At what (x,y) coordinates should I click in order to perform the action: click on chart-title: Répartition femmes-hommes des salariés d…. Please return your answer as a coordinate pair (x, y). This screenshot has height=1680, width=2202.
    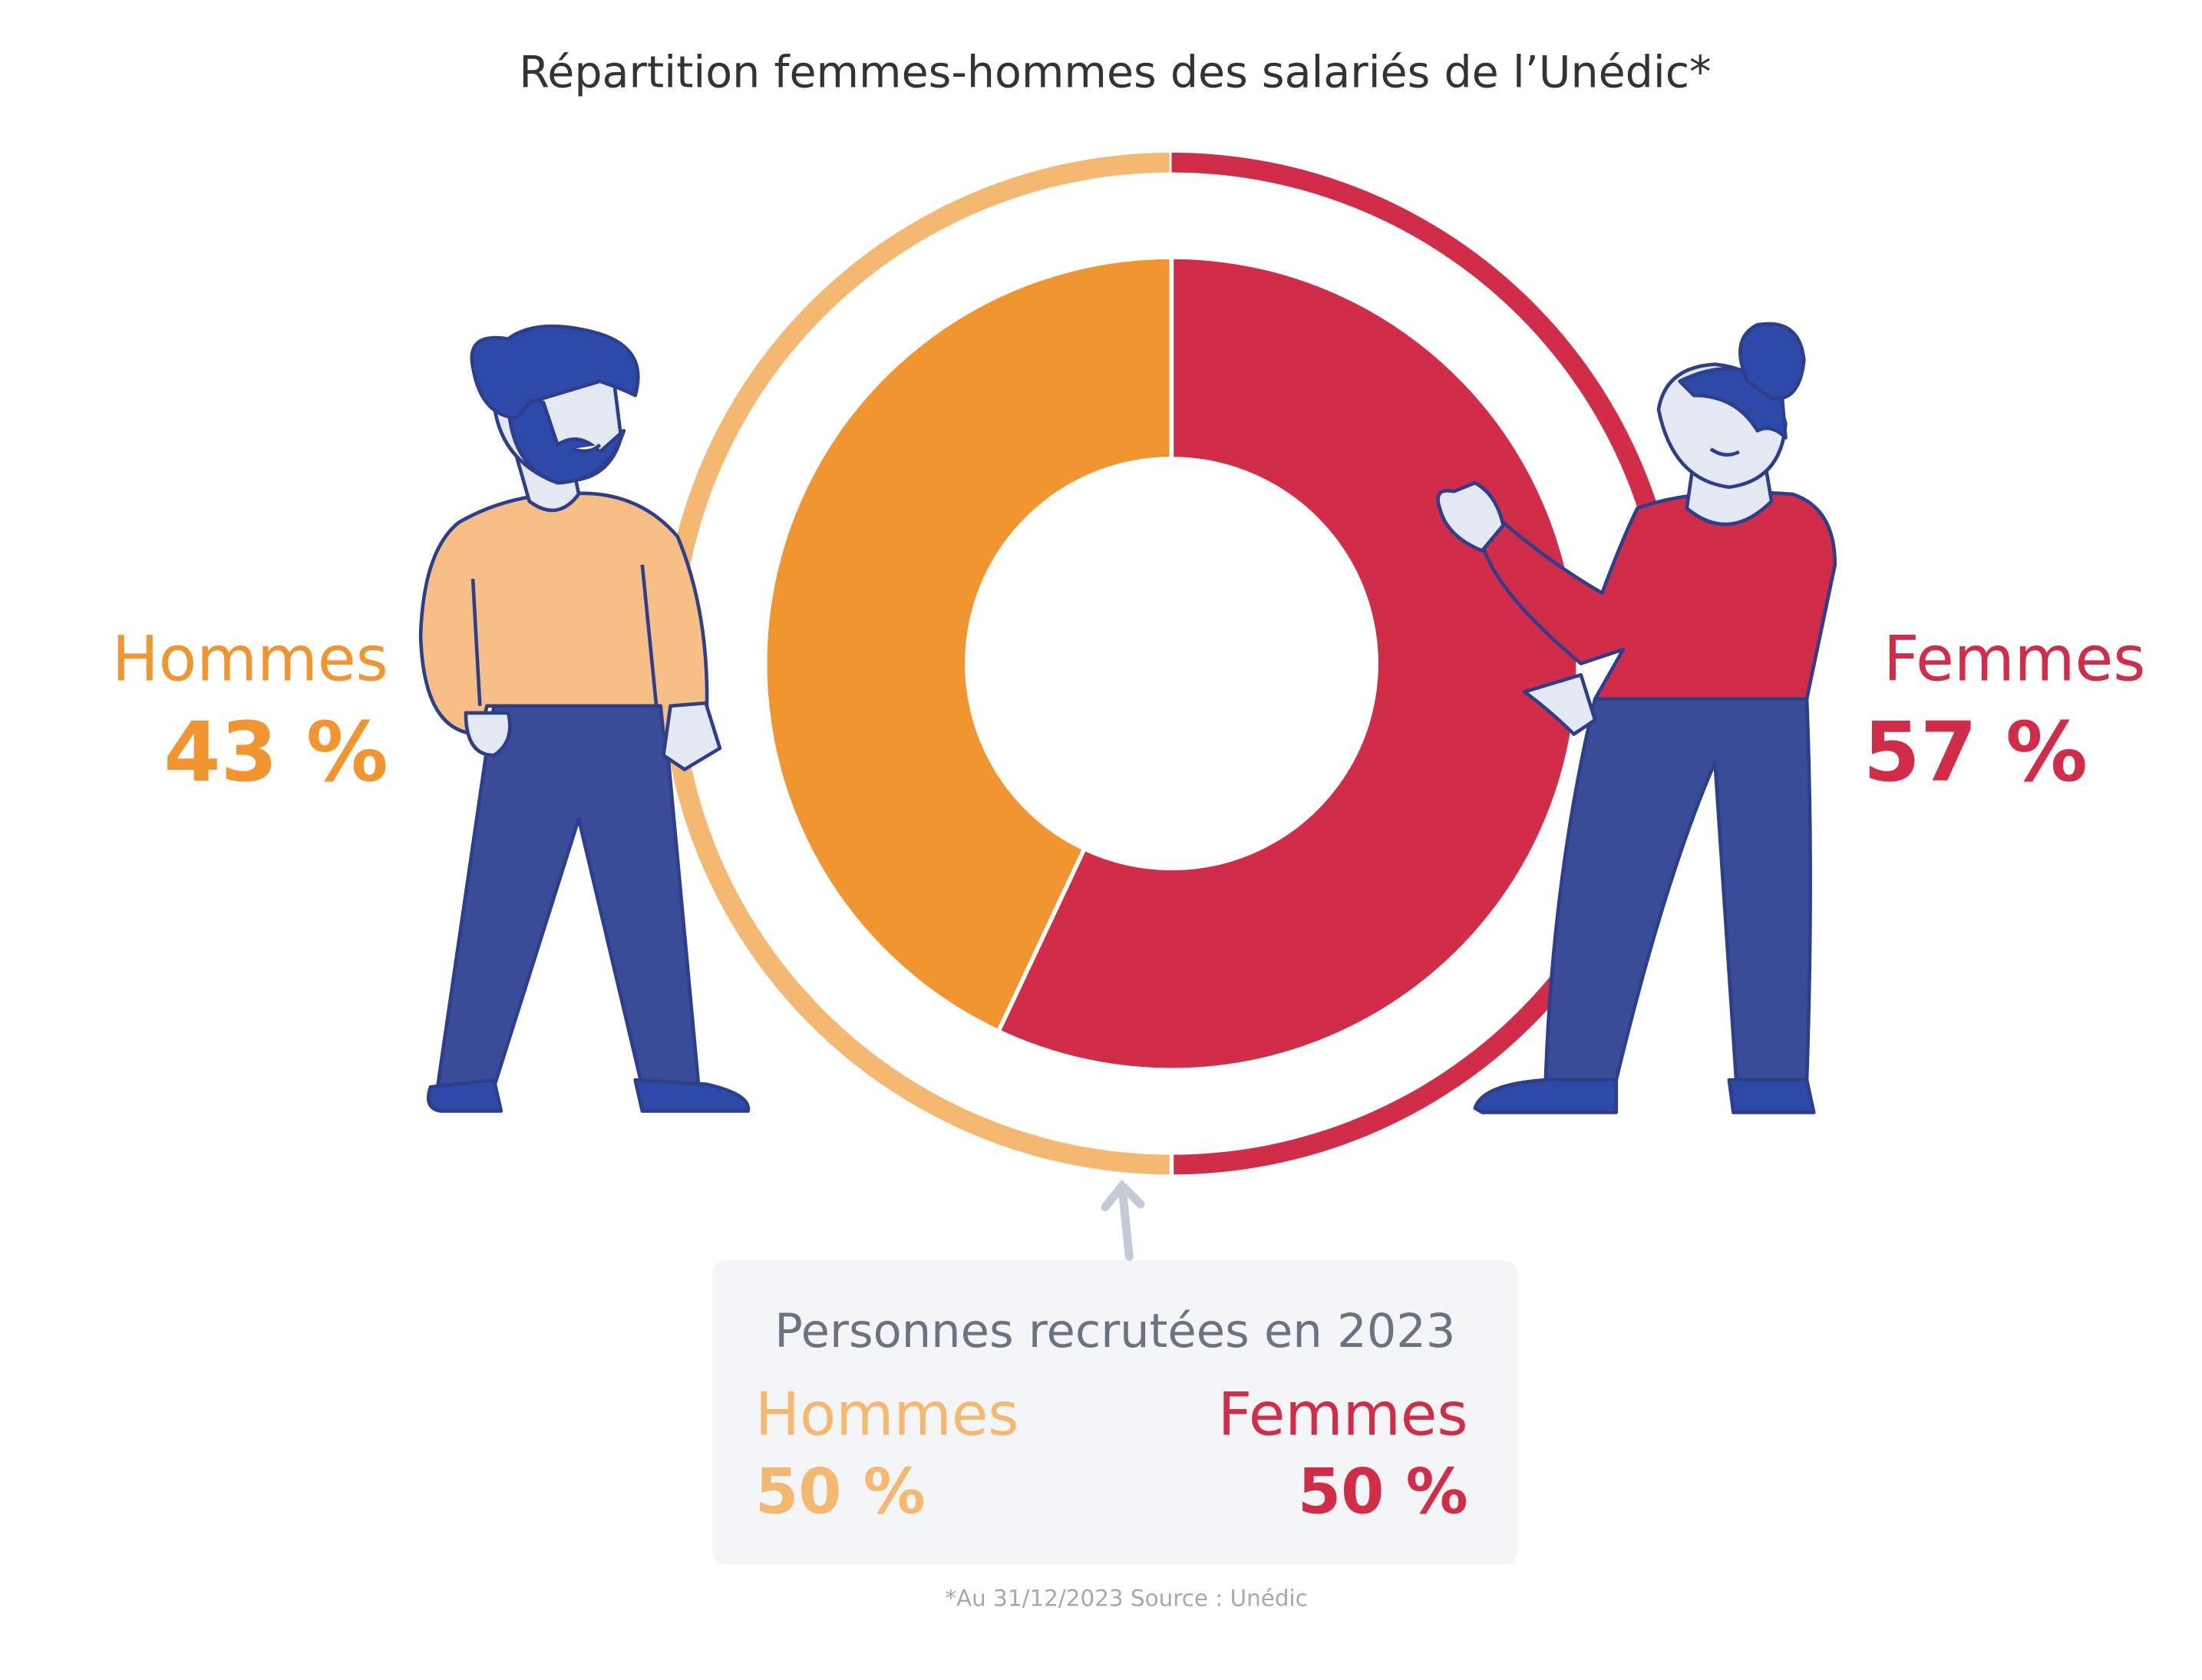
    Looking at the image, I should click on (1115, 72).